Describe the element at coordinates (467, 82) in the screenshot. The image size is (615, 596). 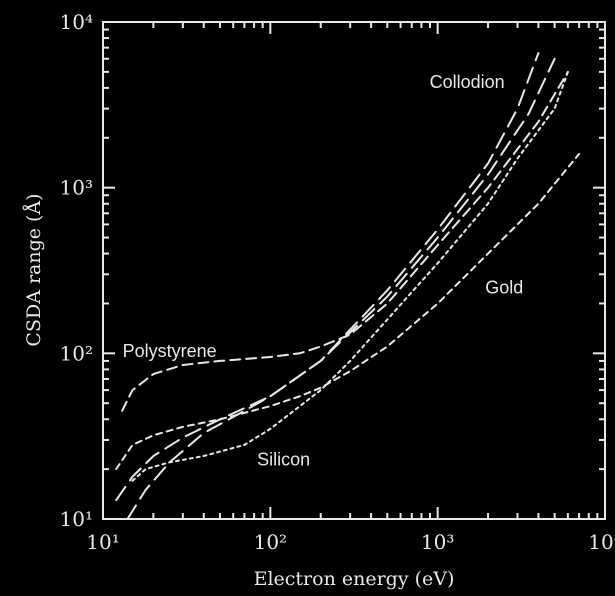
I see `annotation-collodion: Collodion` at that location.